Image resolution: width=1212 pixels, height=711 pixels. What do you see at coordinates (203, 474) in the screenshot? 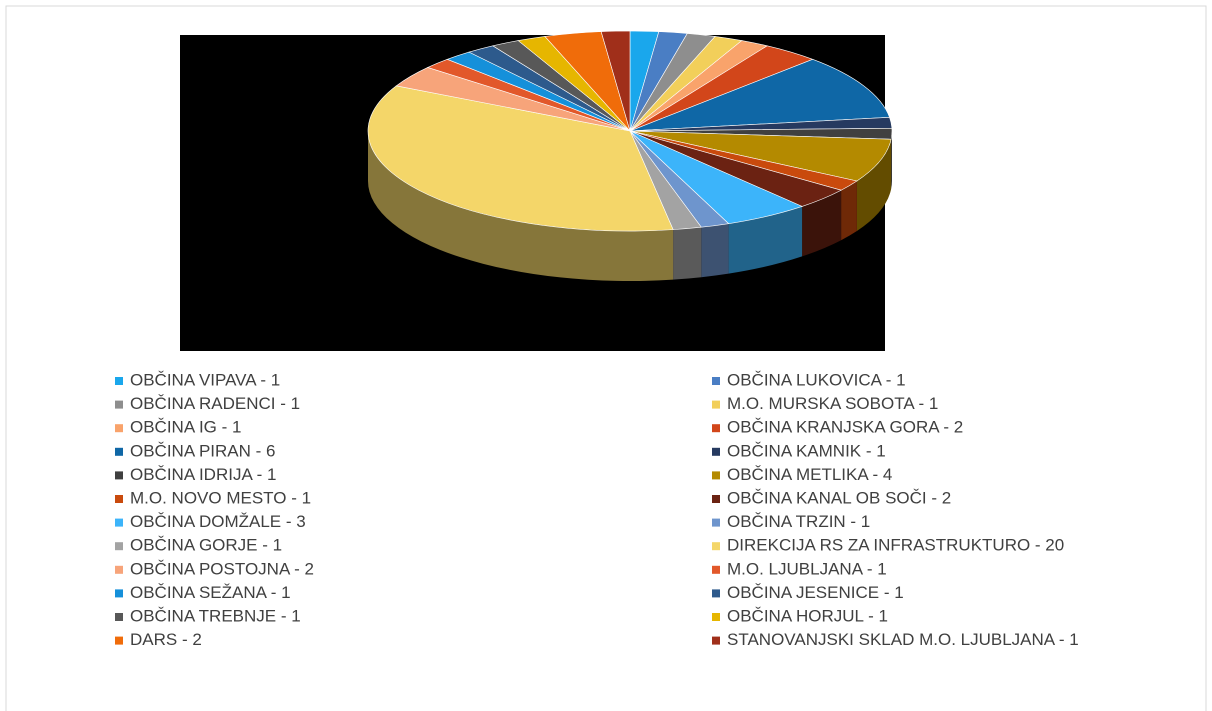
I see `legend-label: OBČINA IDRIJA - 1` at bounding box center [203, 474].